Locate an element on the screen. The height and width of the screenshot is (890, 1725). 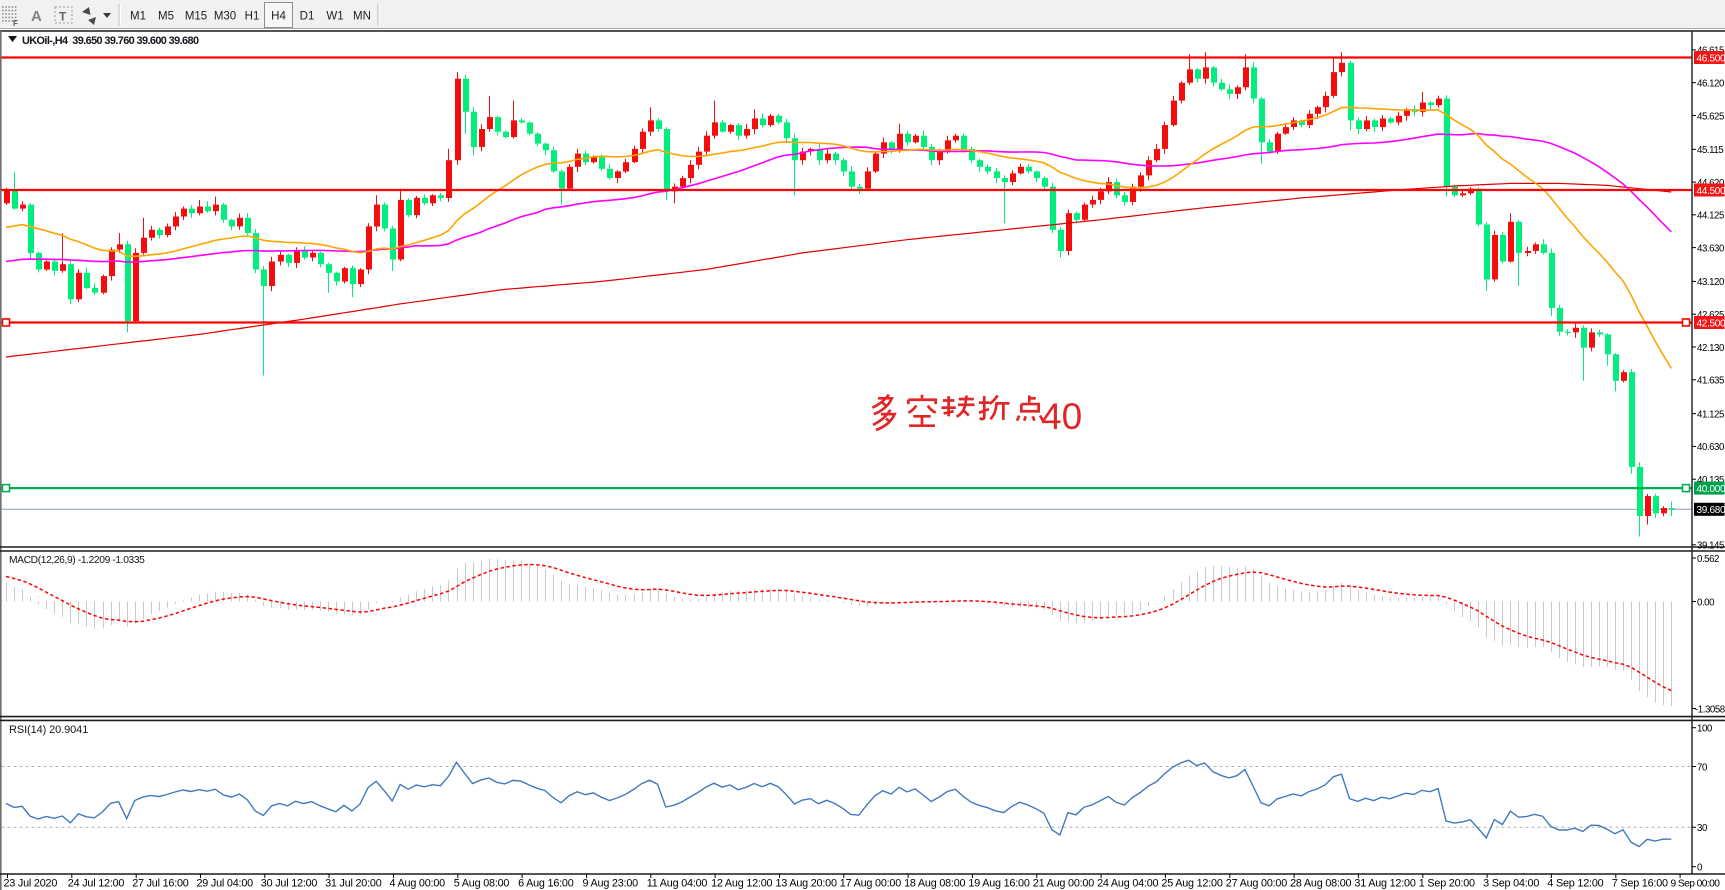
svg-text: 29 Jul 04:00 is located at coordinates (225, 884).